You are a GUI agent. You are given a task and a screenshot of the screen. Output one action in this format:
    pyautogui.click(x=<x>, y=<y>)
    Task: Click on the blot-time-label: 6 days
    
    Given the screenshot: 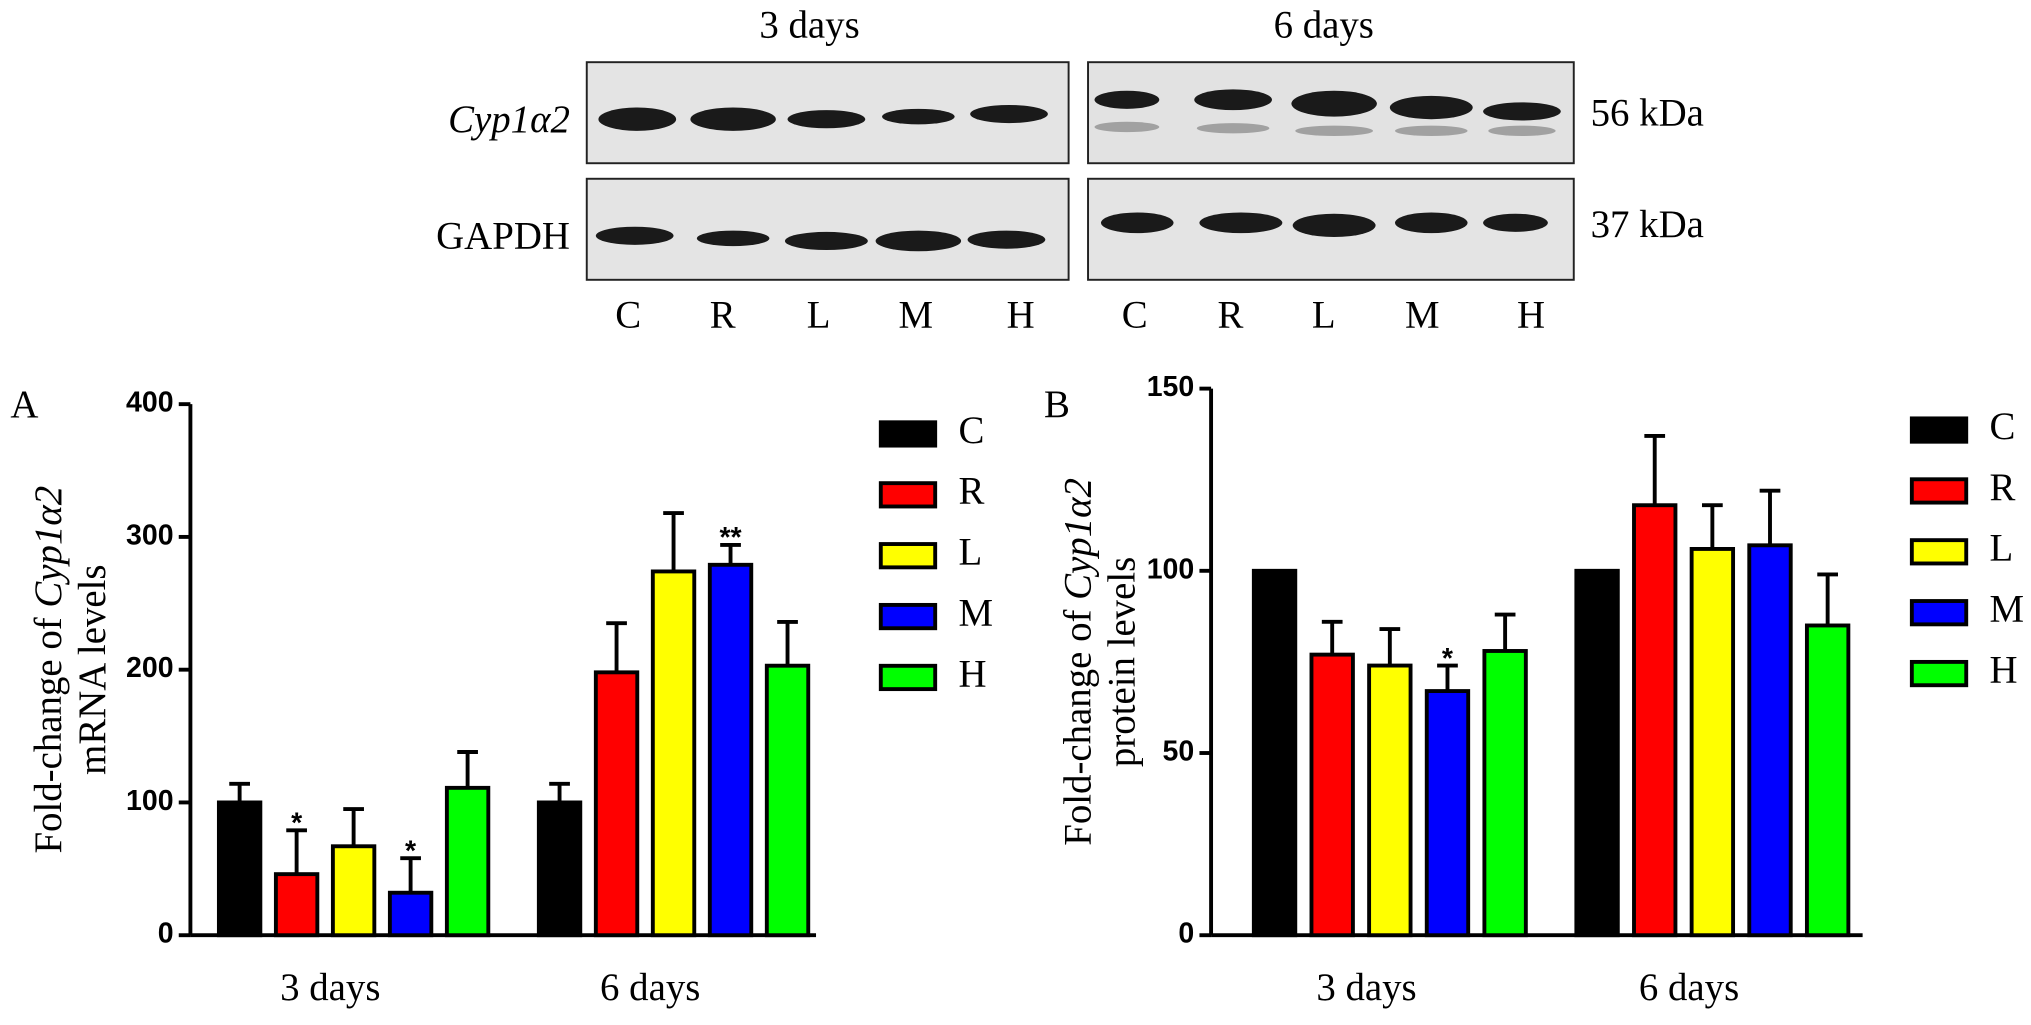 What is the action you would take?
    pyautogui.click(x=1324, y=24)
    